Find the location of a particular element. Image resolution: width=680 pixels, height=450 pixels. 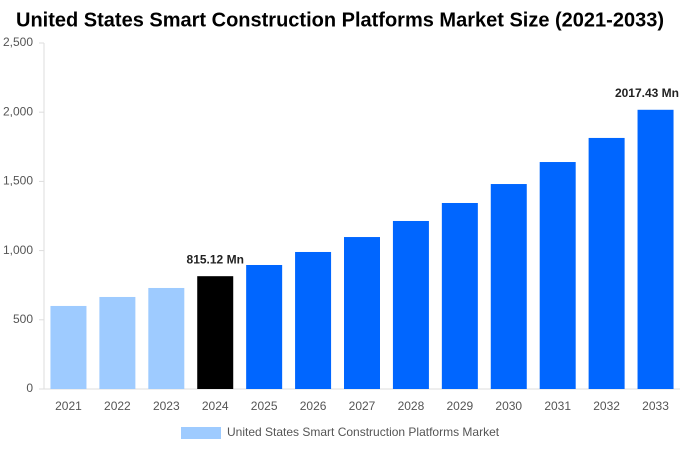

x-tick-label: 2027 is located at coordinates (362, 406).